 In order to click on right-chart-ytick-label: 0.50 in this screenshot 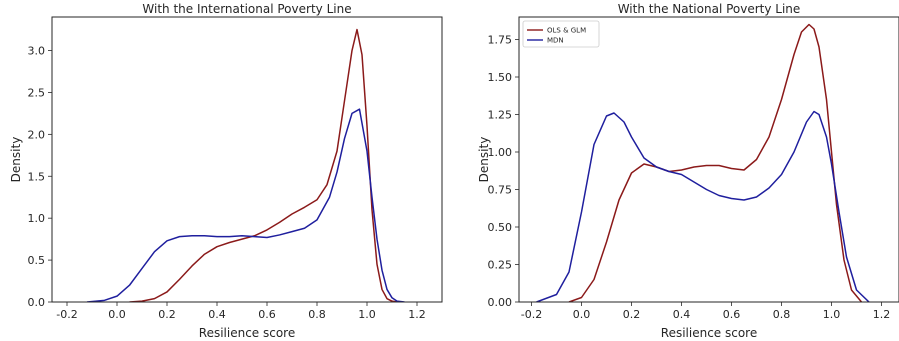, I will do `click(500, 227)`.